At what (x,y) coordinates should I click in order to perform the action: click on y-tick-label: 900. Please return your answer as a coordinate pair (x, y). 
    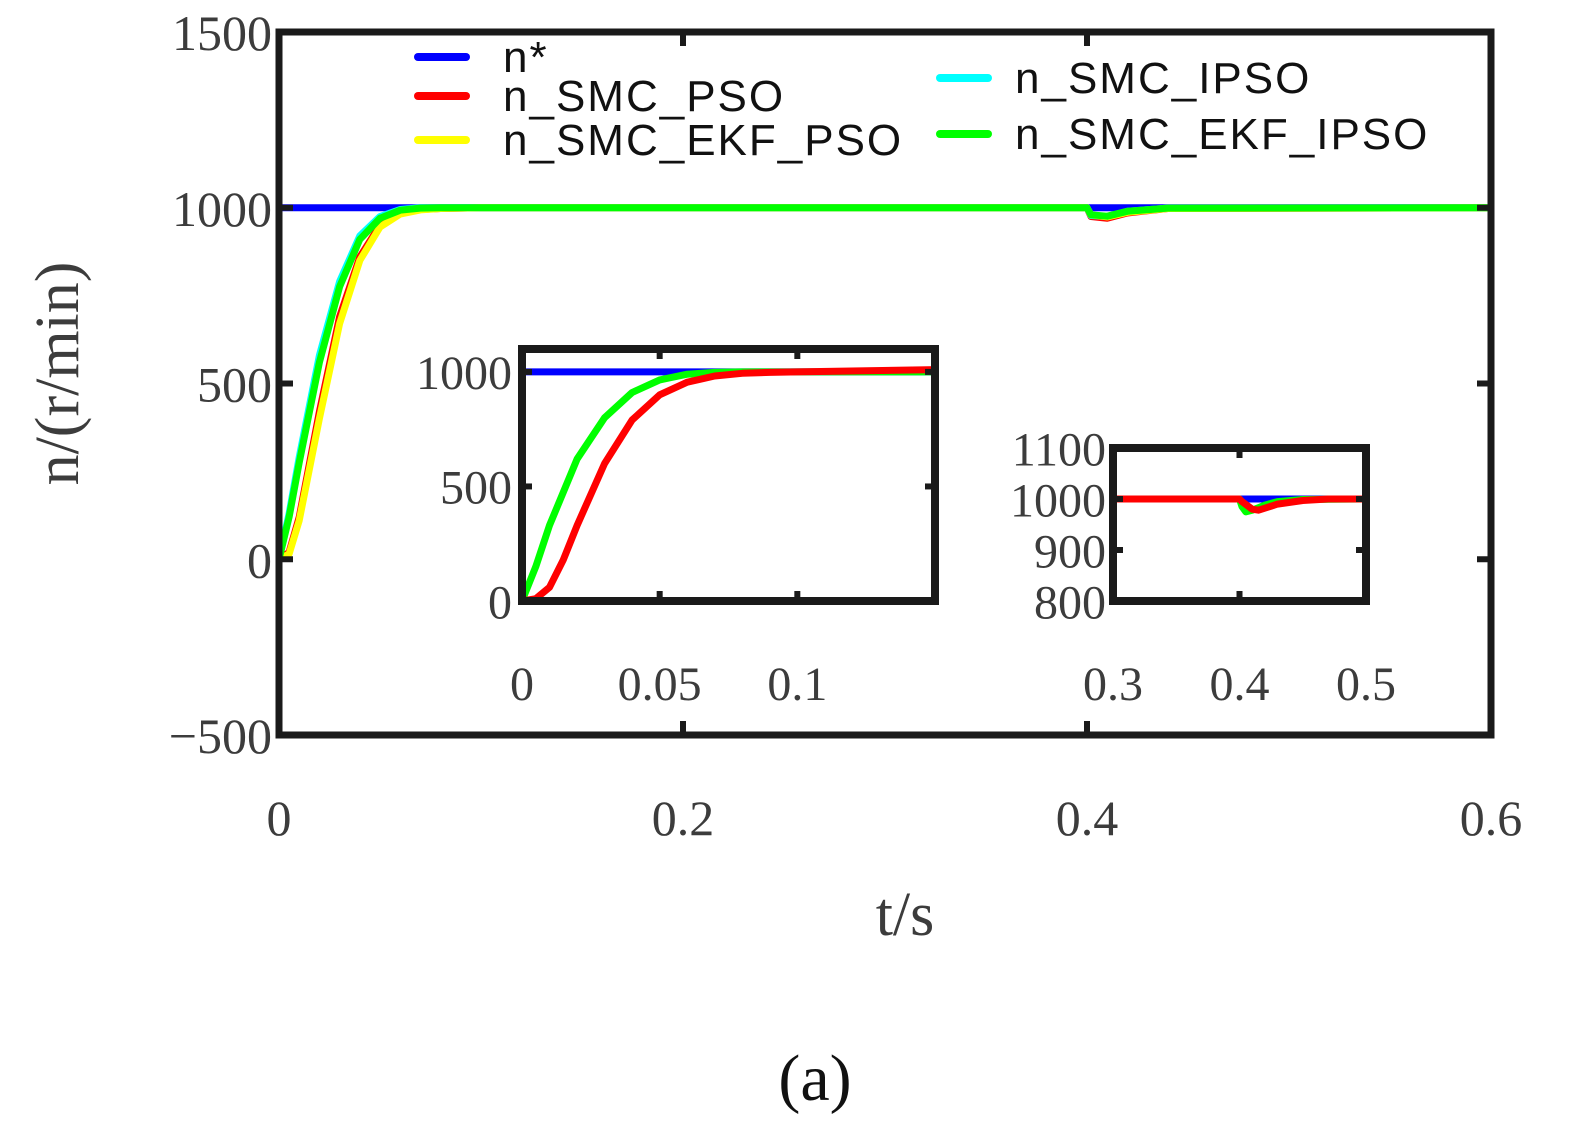
    Looking at the image, I should click on (1070, 551).